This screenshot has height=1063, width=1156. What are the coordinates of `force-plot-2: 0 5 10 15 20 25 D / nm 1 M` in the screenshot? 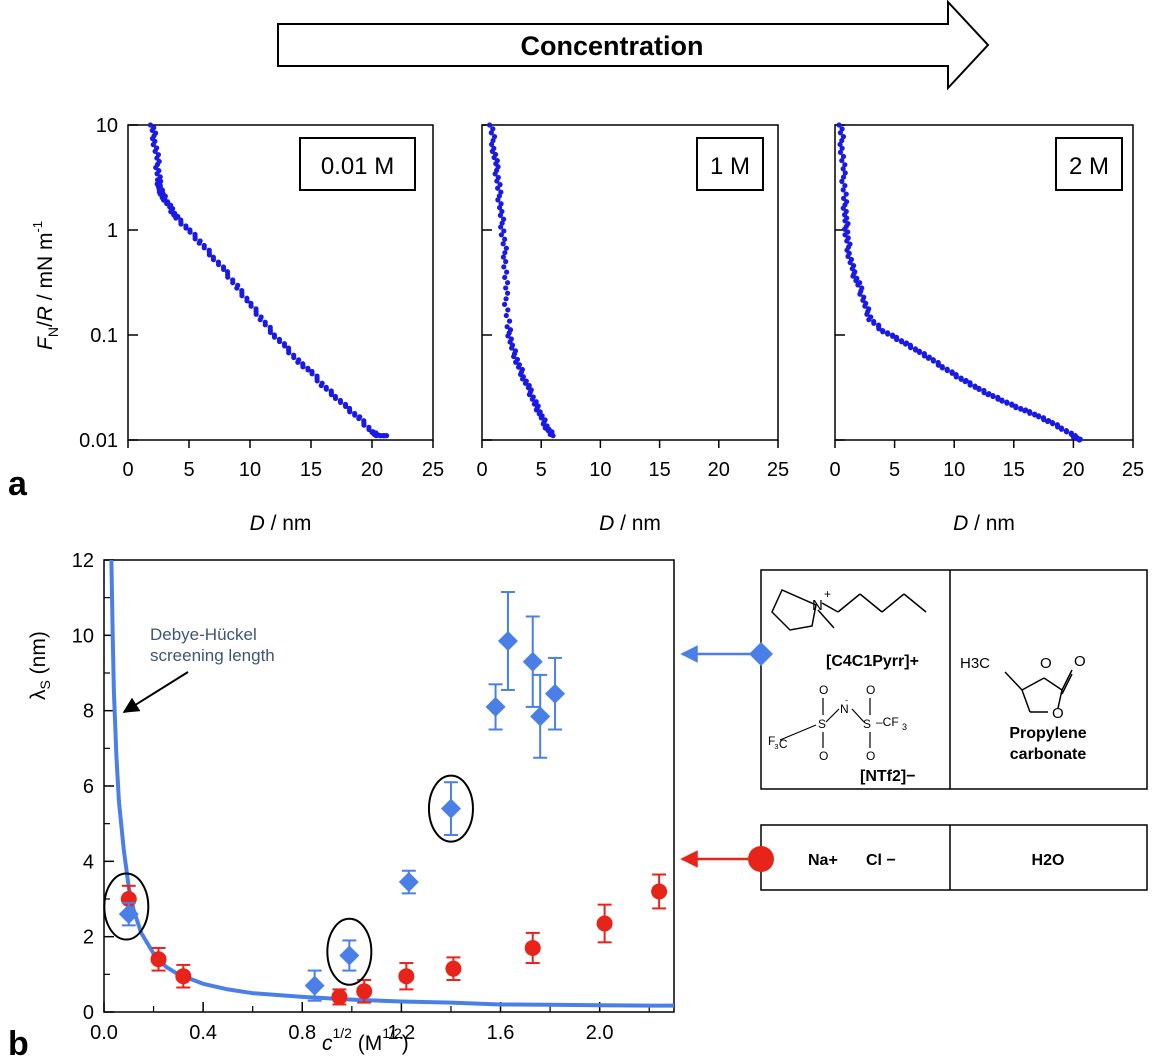 It's located at (632, 328).